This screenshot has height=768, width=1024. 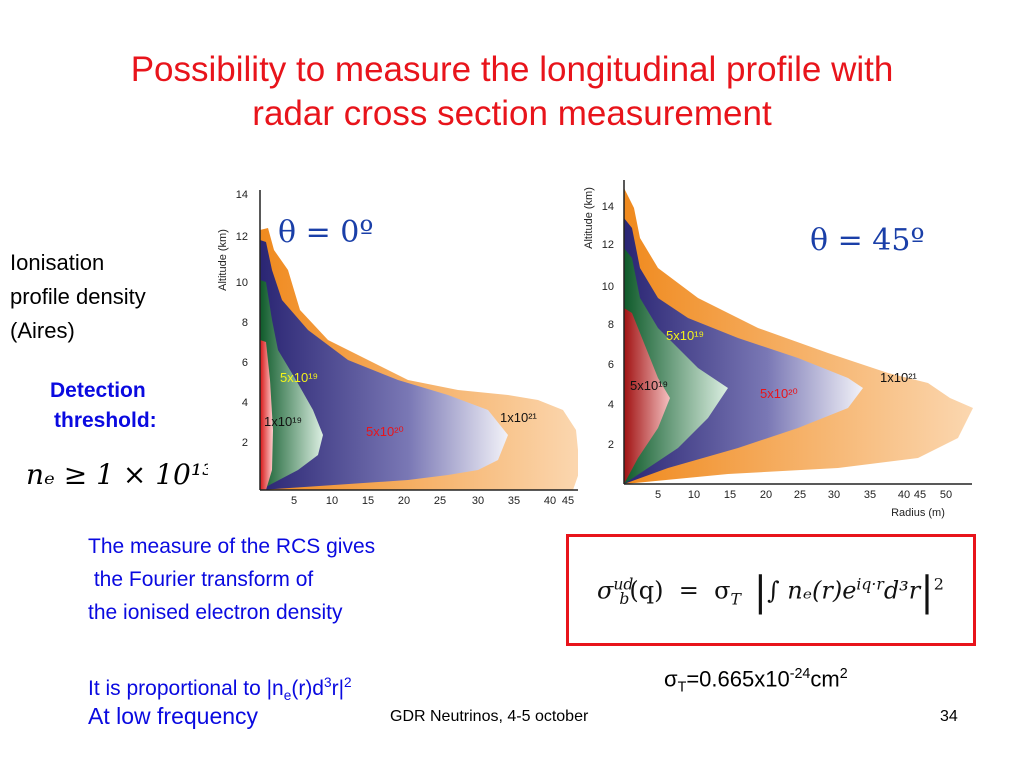 I want to click on label-red: 1x10¹⁹, so click(x=283, y=421).